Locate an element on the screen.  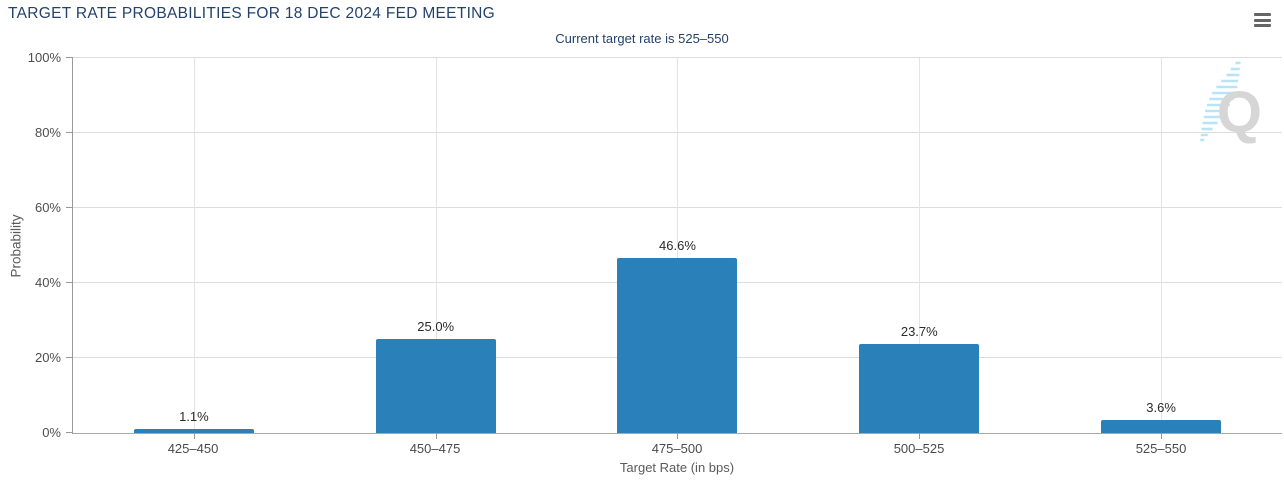
bar-slot: 23.7% is located at coordinates (919, 248).